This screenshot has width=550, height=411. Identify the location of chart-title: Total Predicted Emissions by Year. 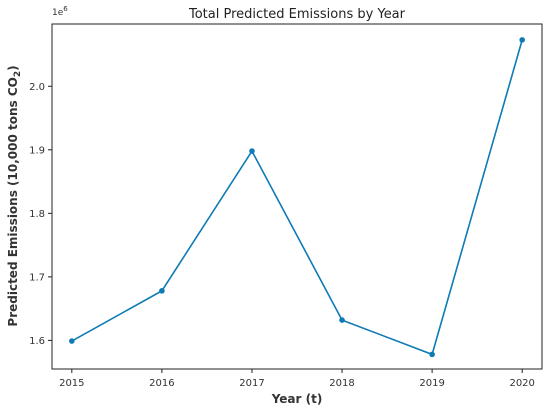
(297, 14).